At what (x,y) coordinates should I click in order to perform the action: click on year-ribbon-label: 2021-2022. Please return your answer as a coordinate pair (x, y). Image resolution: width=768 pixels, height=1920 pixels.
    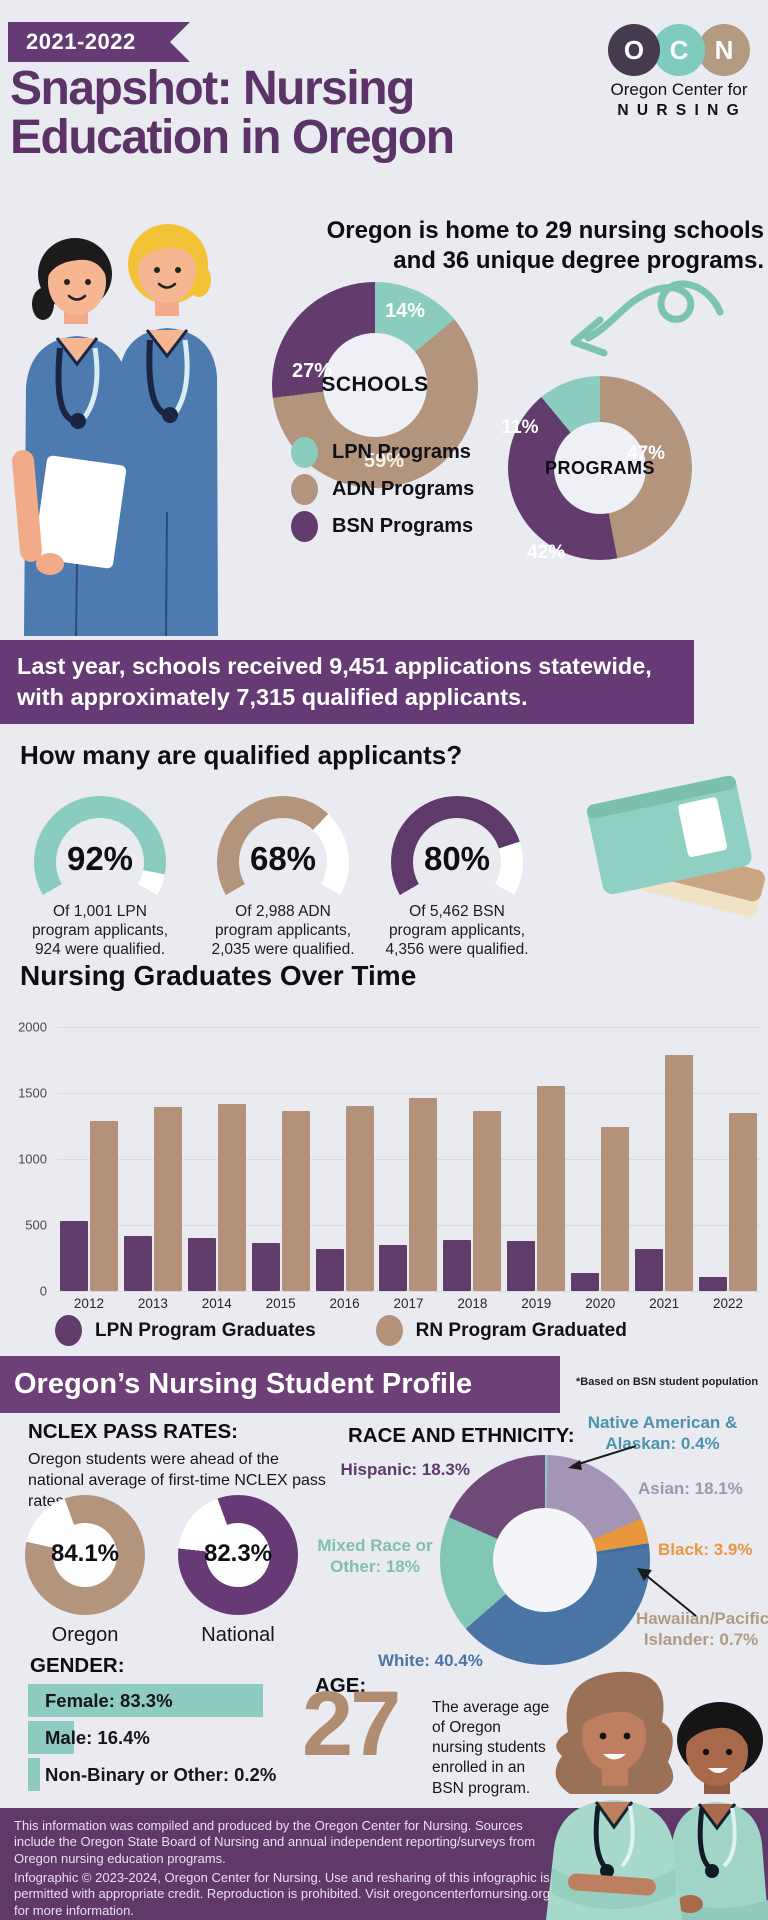
    Looking at the image, I should click on (81, 41).